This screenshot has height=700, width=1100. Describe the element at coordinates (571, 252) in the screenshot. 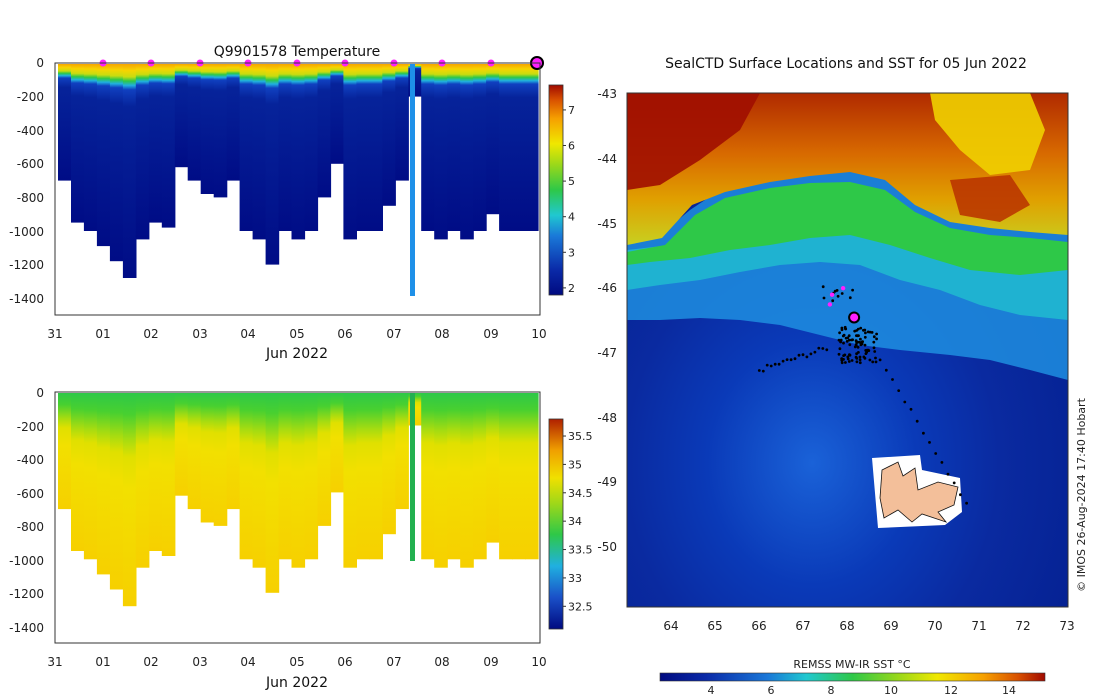

I see `cb-tick: 3` at that location.